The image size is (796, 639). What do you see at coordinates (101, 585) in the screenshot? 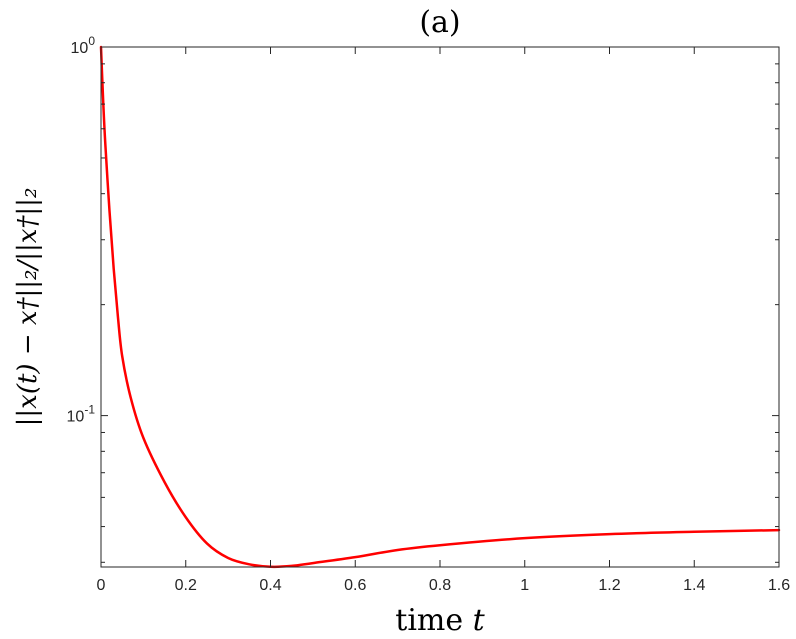
I see `x-tick-label: 0` at bounding box center [101, 585].